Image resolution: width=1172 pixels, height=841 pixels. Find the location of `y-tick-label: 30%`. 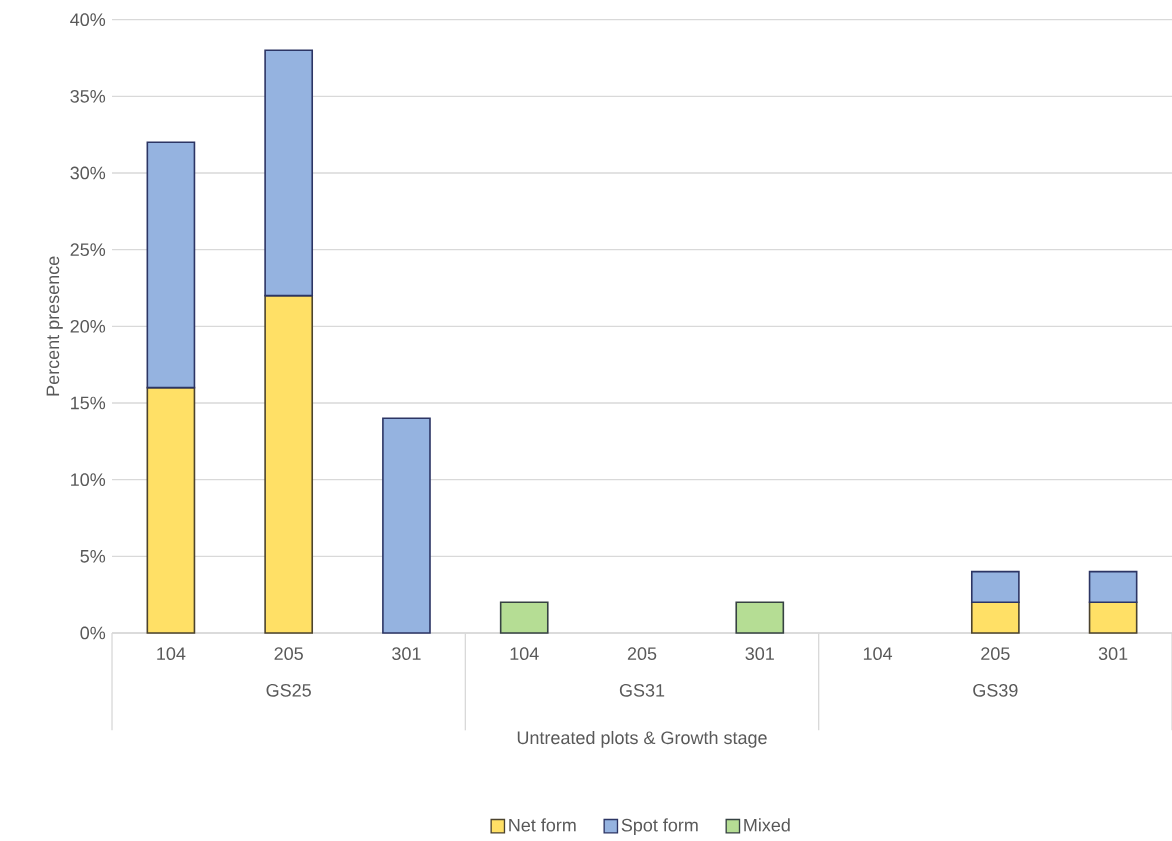

y-tick-label: 30% is located at coordinates (88, 173).